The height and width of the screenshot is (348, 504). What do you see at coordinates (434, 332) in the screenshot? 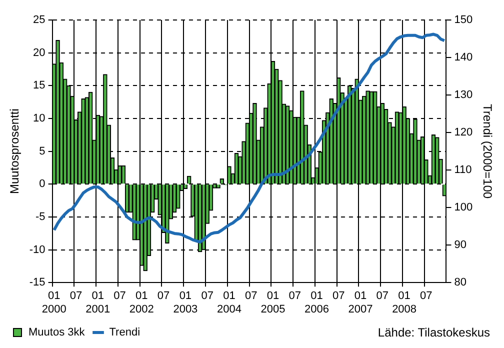
I see `text: Lähde: Tilastokeskus` at bounding box center [434, 332].